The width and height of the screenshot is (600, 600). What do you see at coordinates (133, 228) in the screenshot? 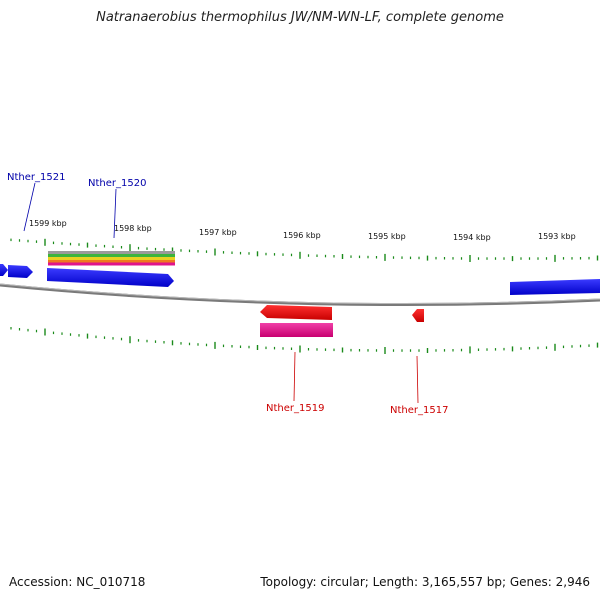
I see `kbp-label-1598: 1598 kbp` at bounding box center [133, 228].